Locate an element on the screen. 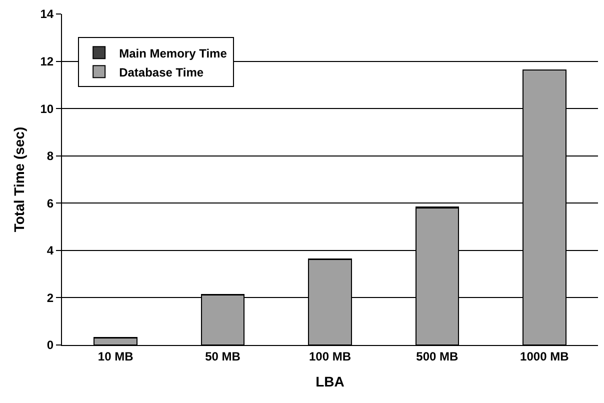  x-tick-label: 500 MB is located at coordinates (437, 356).